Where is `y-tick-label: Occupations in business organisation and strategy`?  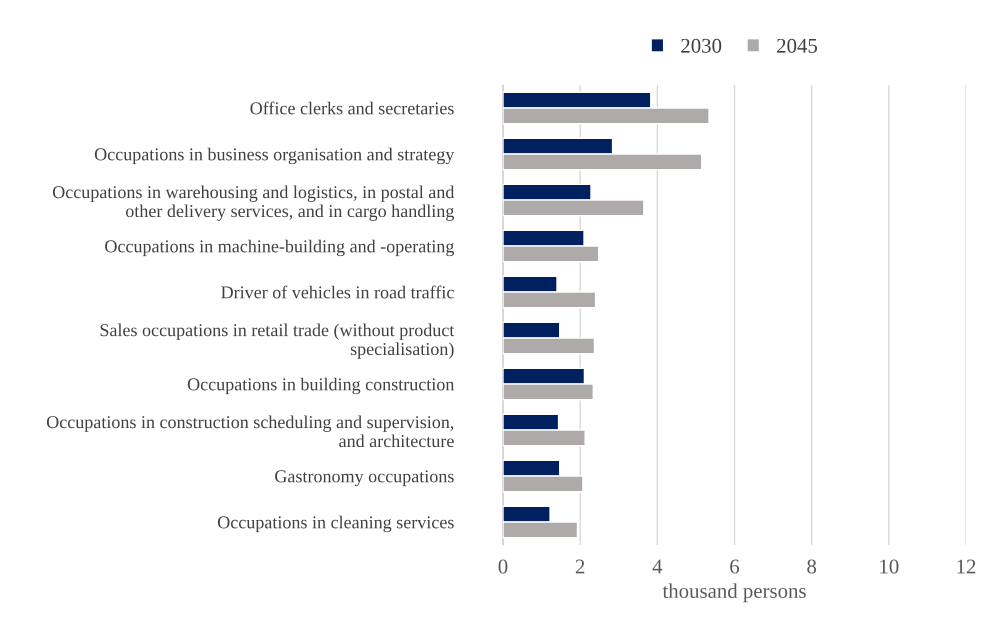
y-tick-label: Occupations in business organisation and strategy is located at coordinates (274, 156).